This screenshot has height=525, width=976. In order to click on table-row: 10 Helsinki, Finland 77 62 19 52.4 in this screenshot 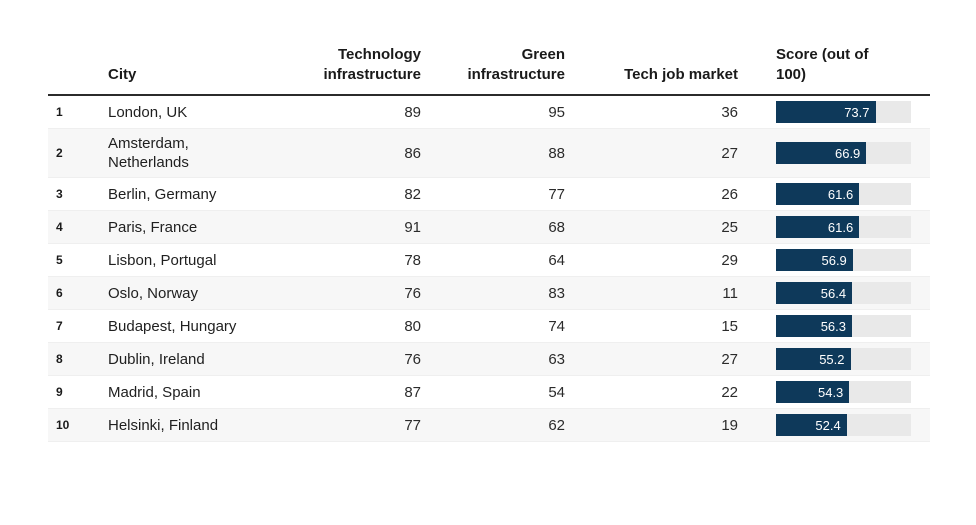, I will do `click(489, 425)`.